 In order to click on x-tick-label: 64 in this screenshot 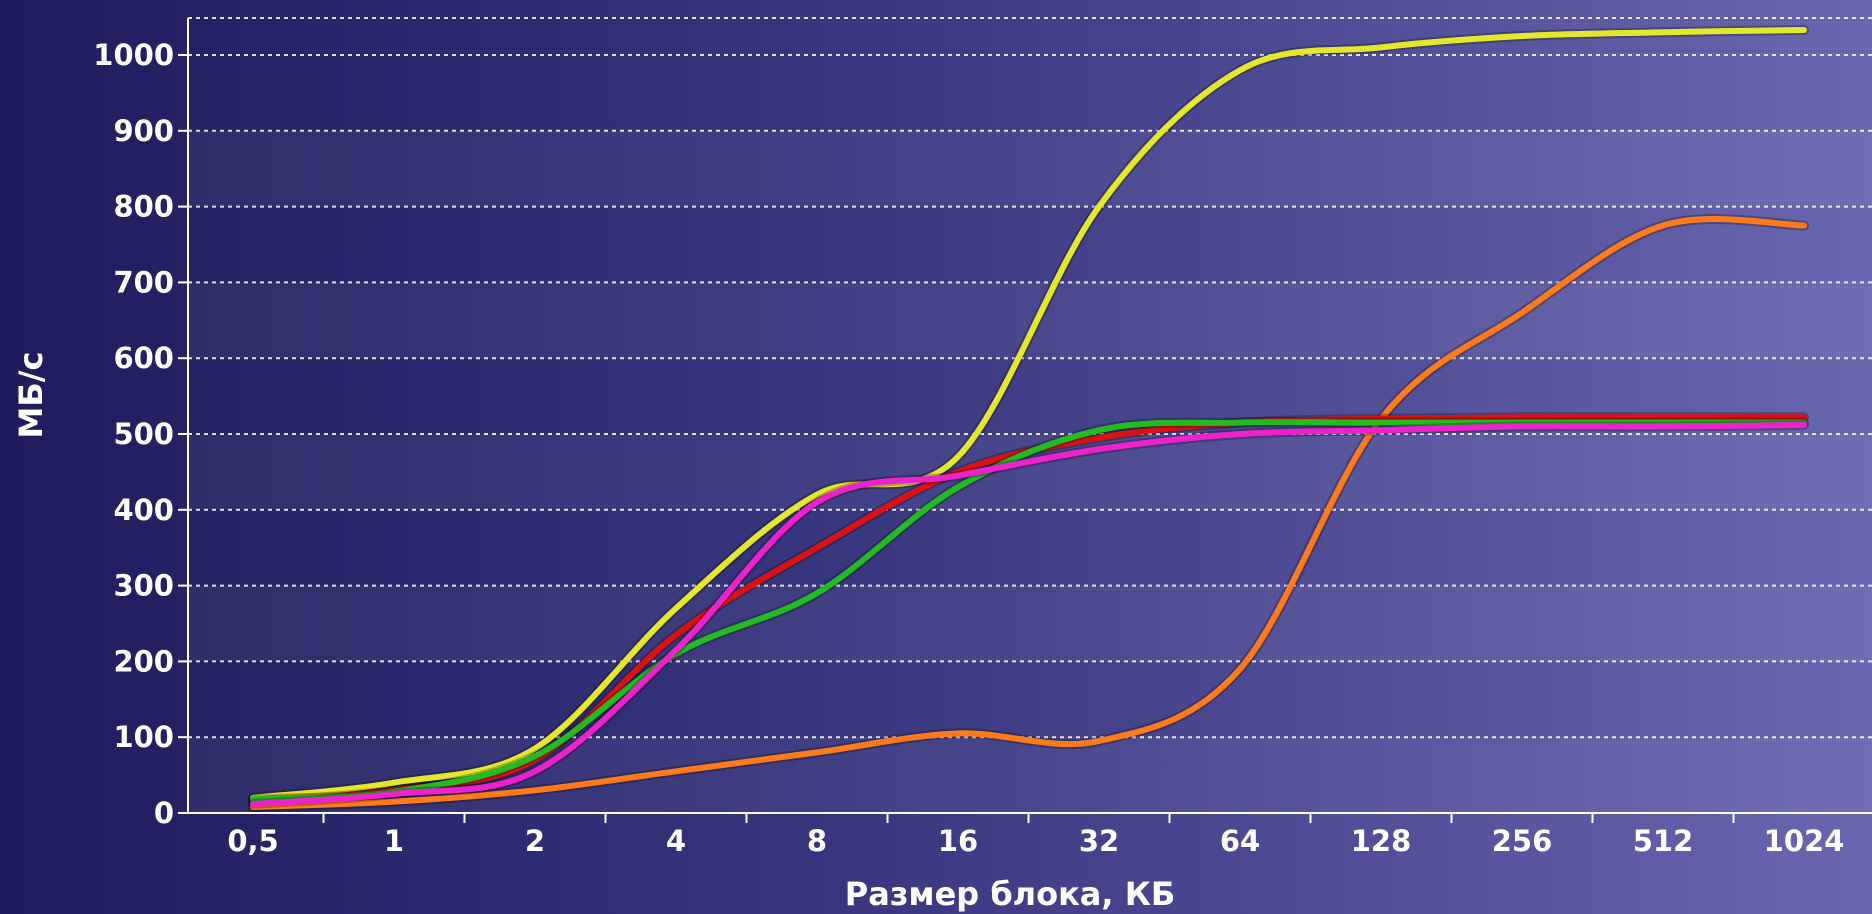, I will do `click(1240, 841)`.